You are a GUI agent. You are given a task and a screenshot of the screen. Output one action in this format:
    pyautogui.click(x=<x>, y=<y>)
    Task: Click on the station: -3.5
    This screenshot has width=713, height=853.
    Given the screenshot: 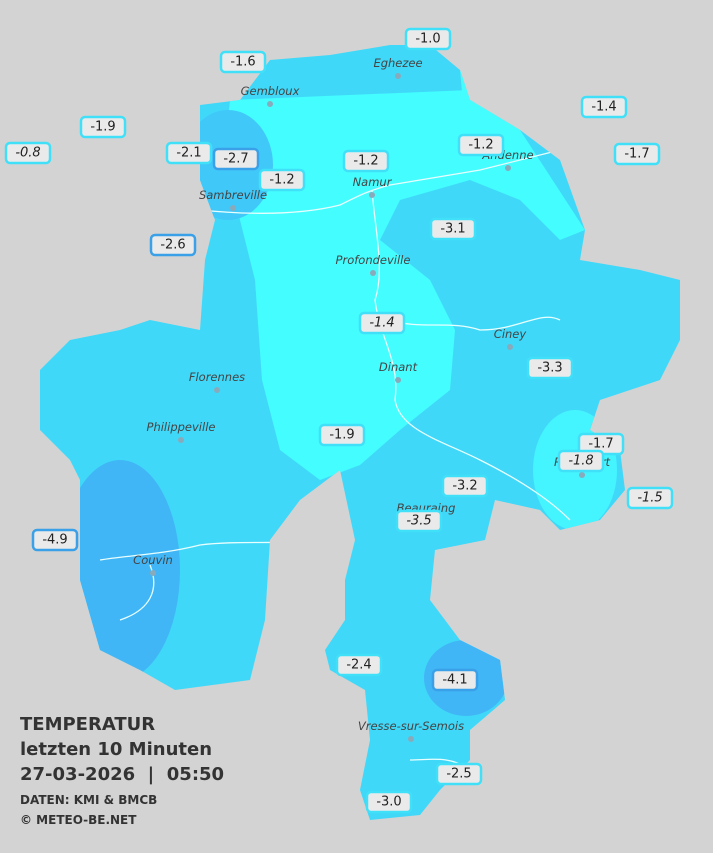 What is the action you would take?
    pyautogui.click(x=419, y=521)
    